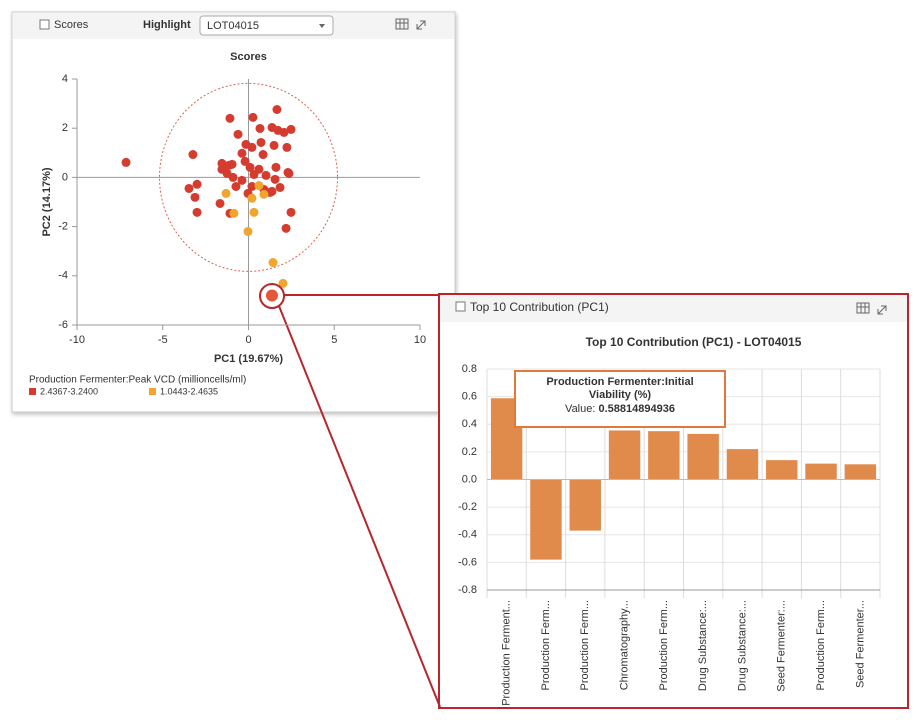 This screenshot has width=920, height=725. Describe the element at coordinates (189, 391) in the screenshot. I see `legend-label: 1.0443-2.4635` at that location.